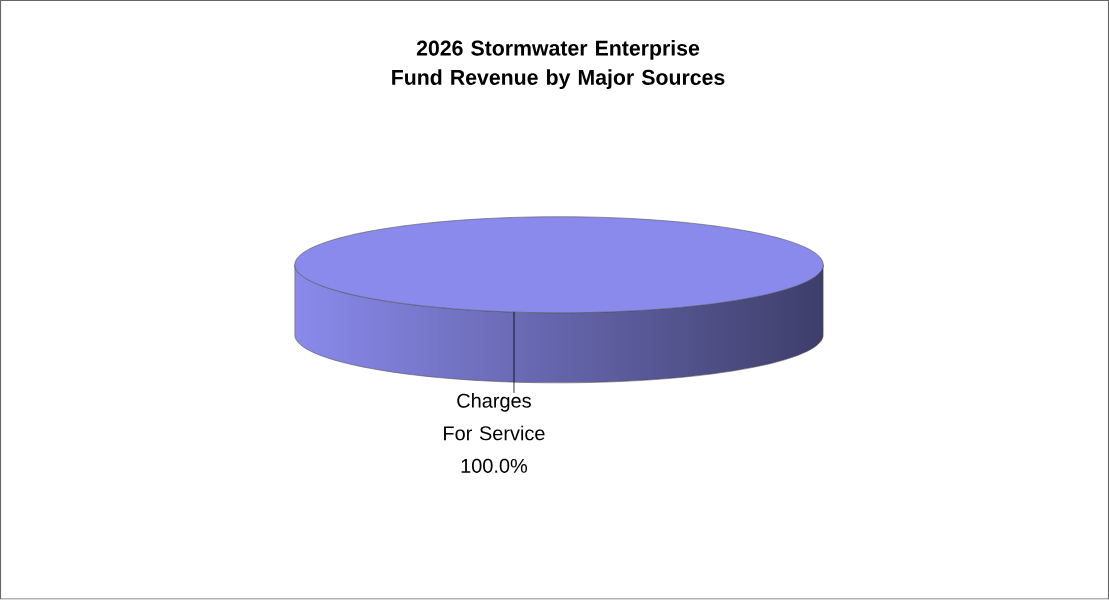 This screenshot has height=600, width=1109. What do you see at coordinates (494, 466) in the screenshot?
I see `data-label: 100.0%` at bounding box center [494, 466].